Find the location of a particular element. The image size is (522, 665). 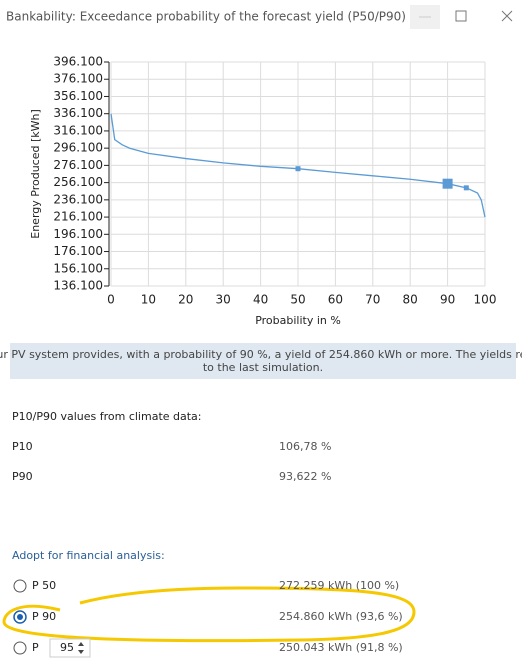

x-tick-label: 30 is located at coordinates (223, 300).